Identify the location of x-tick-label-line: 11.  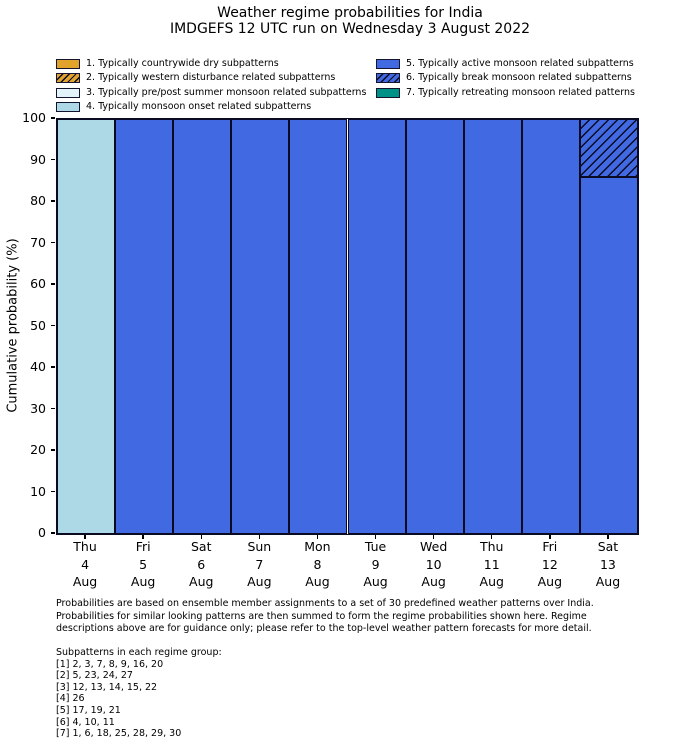
(491, 564).